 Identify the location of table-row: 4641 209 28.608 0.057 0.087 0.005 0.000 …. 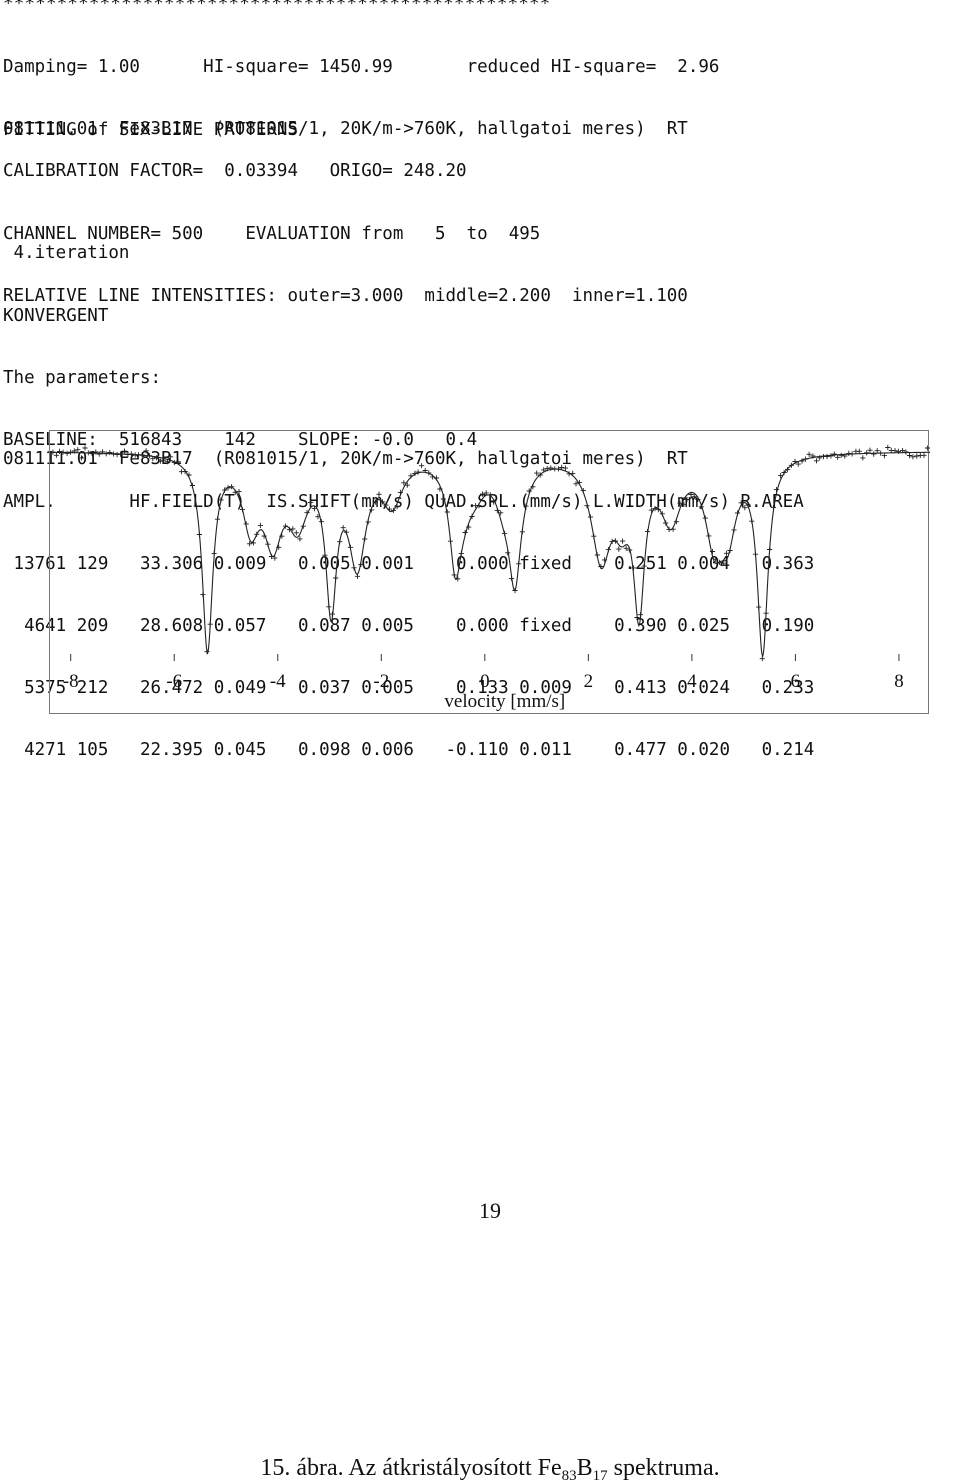
(409, 625).